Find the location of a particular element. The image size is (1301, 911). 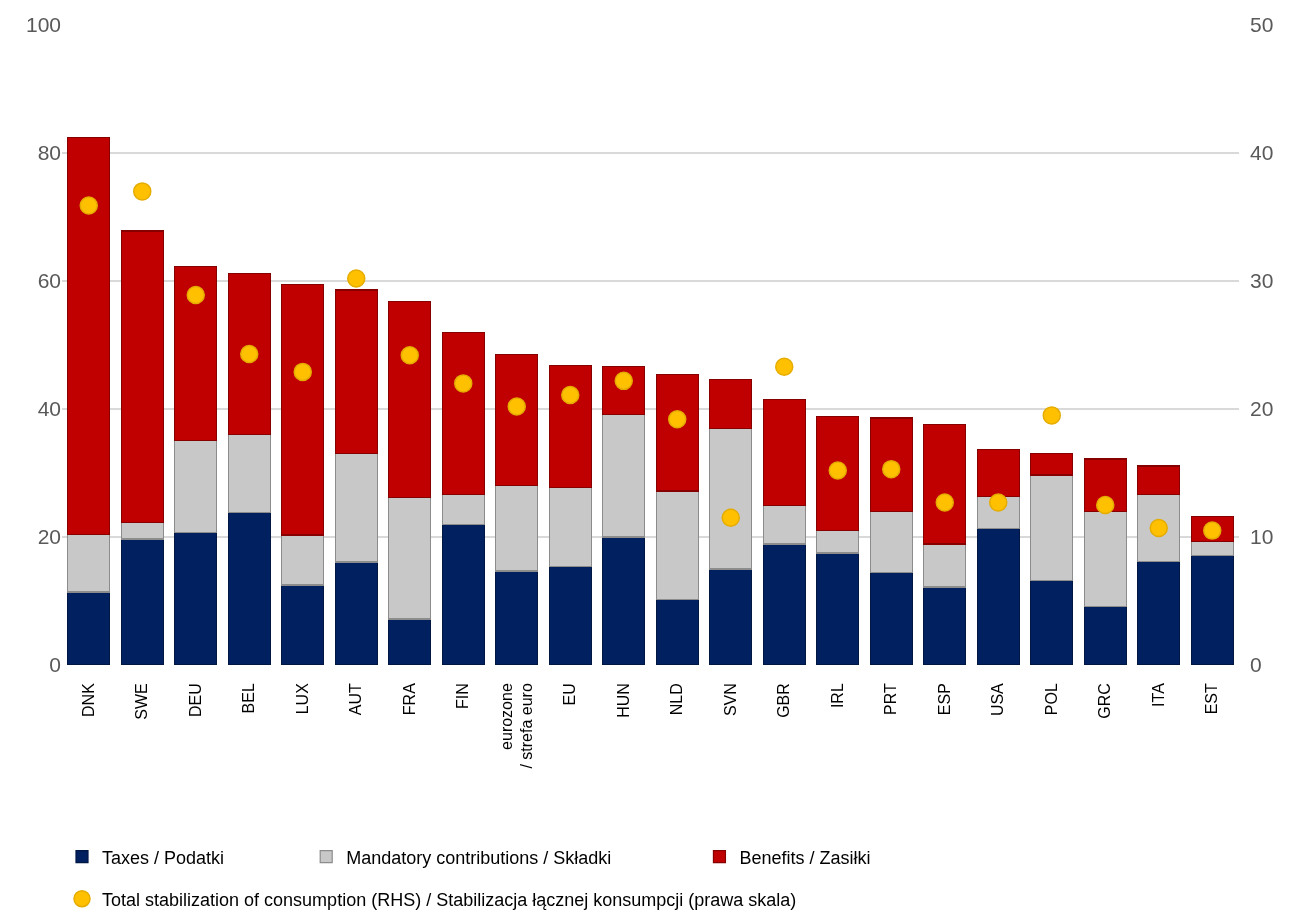

x-tick-label: GBR is located at coordinates (784, 700).